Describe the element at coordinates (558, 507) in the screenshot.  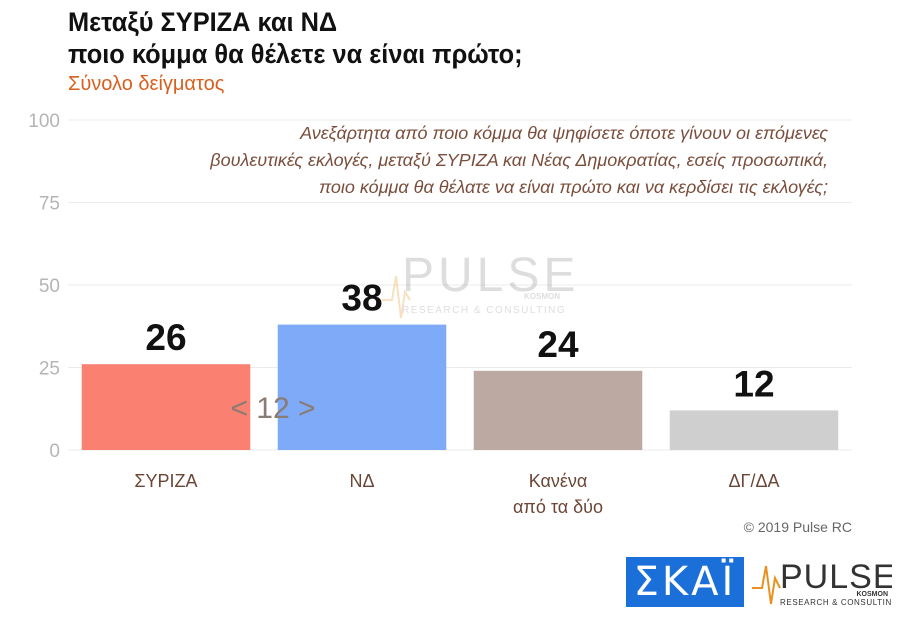
I see `x-tick-label: από τα δύο` at that location.